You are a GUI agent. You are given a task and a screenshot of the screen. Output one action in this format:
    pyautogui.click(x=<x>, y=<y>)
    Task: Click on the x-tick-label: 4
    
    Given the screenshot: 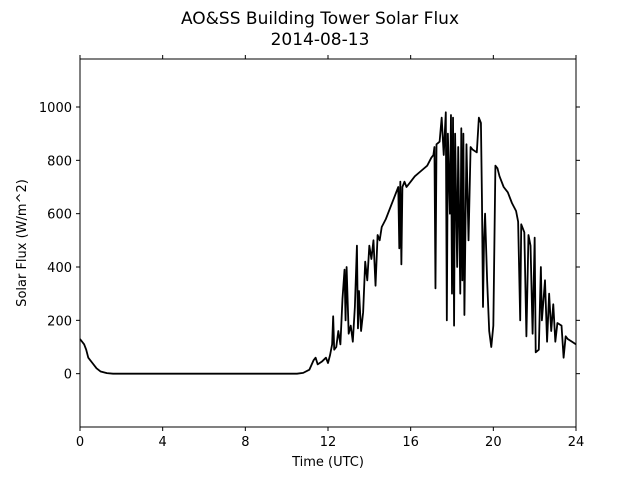 What is the action you would take?
    pyautogui.click(x=163, y=442)
    